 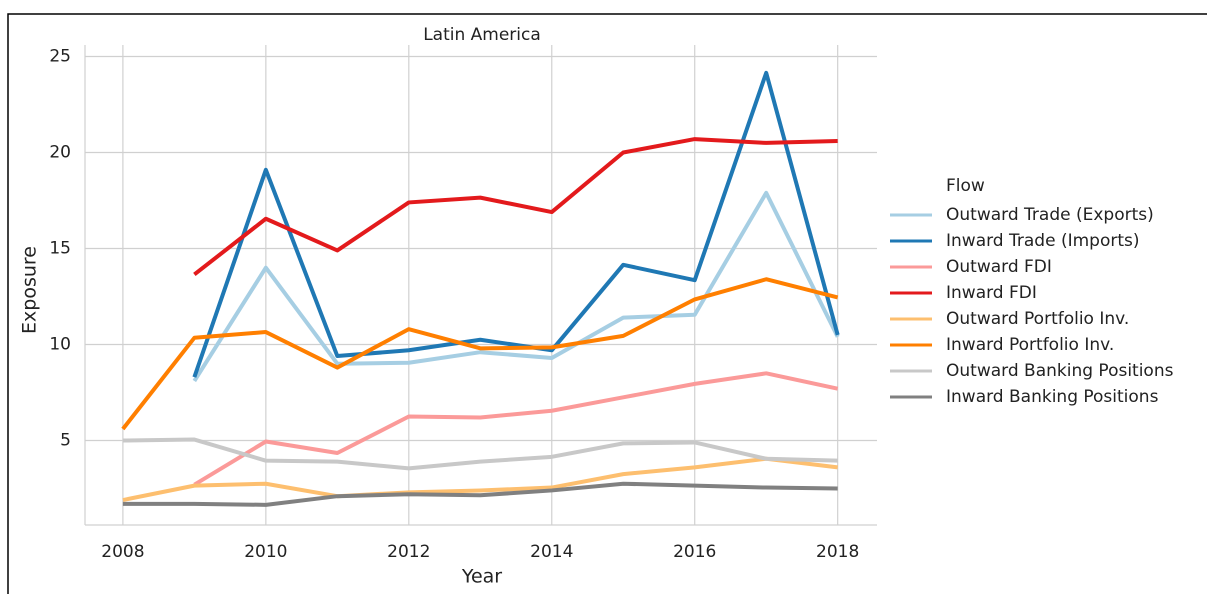 I want to click on x-axis-label: Year, so click(x=481, y=577).